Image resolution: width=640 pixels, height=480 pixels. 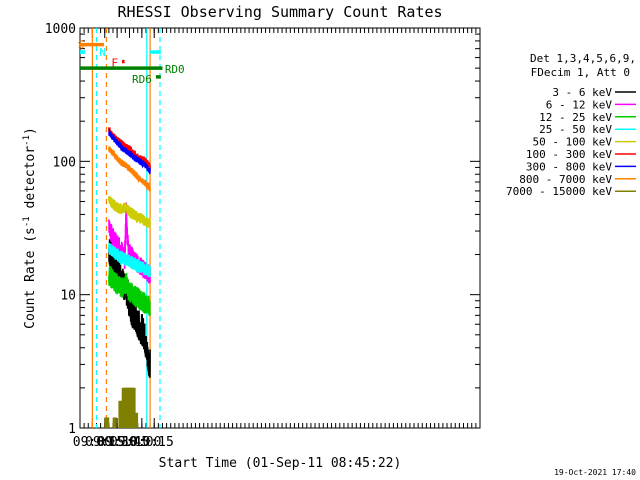 What do you see at coordinates (569, 154) in the screenshot?
I see `legend-label: 100 - 300 keV` at bounding box center [569, 154].